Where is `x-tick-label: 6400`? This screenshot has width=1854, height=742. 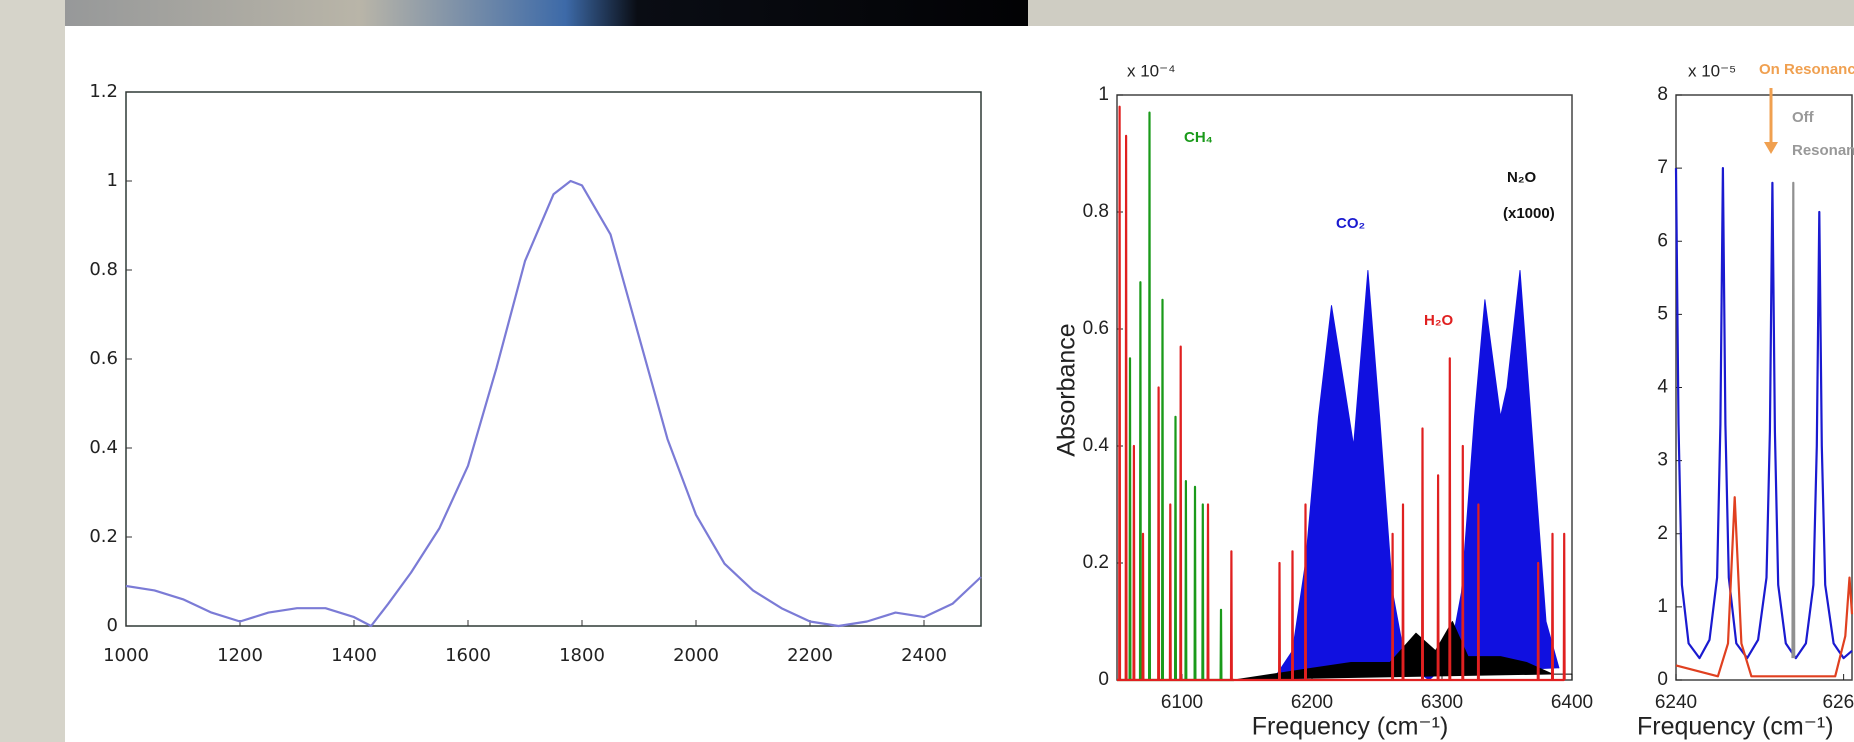 x-tick-label: 6400 is located at coordinates (1572, 702).